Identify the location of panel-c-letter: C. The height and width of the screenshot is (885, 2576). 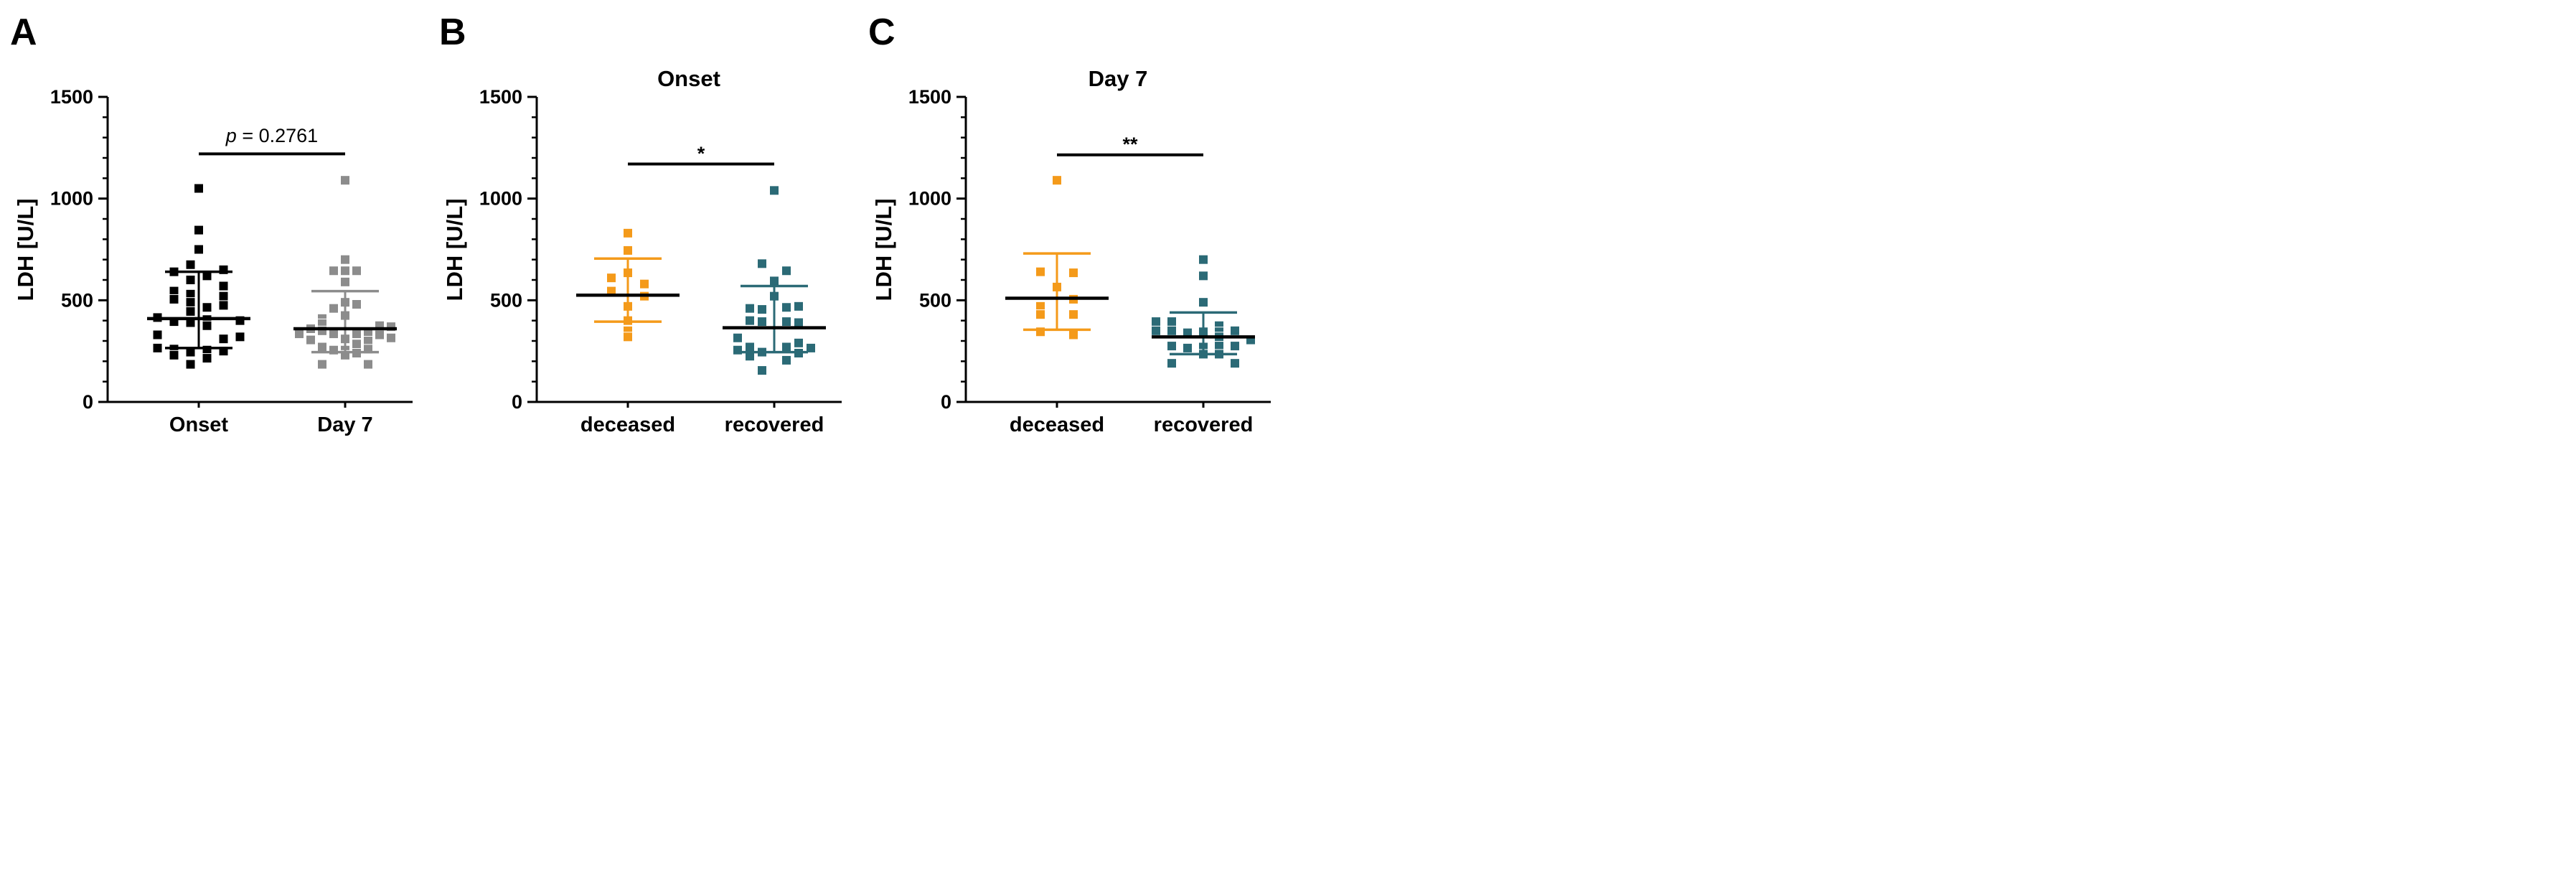
(882, 32).